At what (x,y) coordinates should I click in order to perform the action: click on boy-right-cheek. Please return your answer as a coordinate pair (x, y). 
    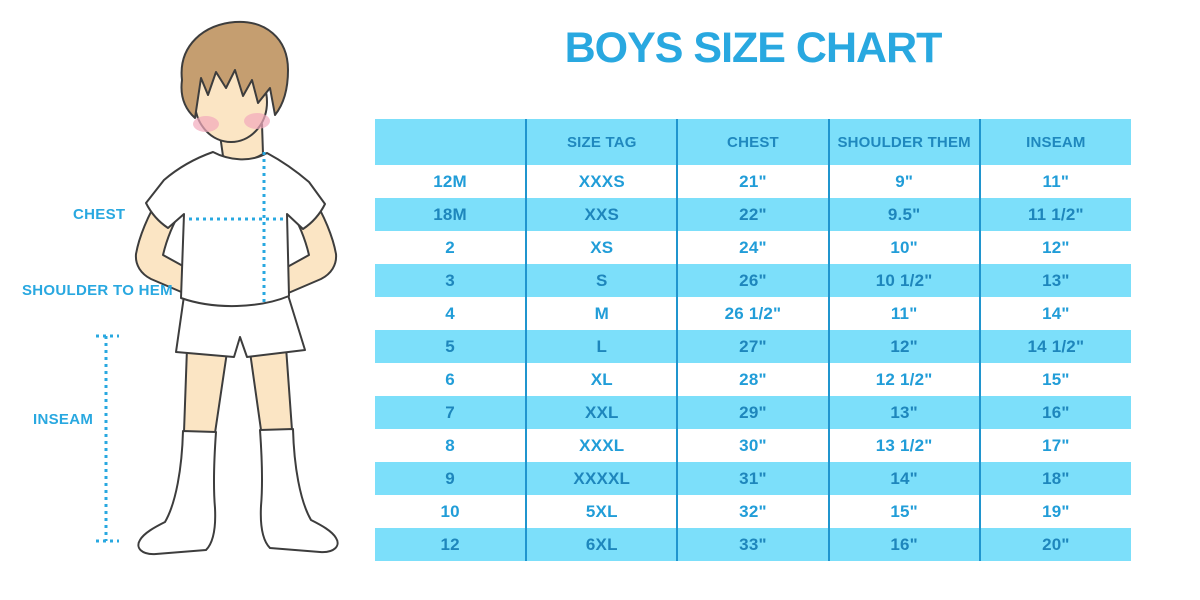
    Looking at the image, I should click on (257, 121).